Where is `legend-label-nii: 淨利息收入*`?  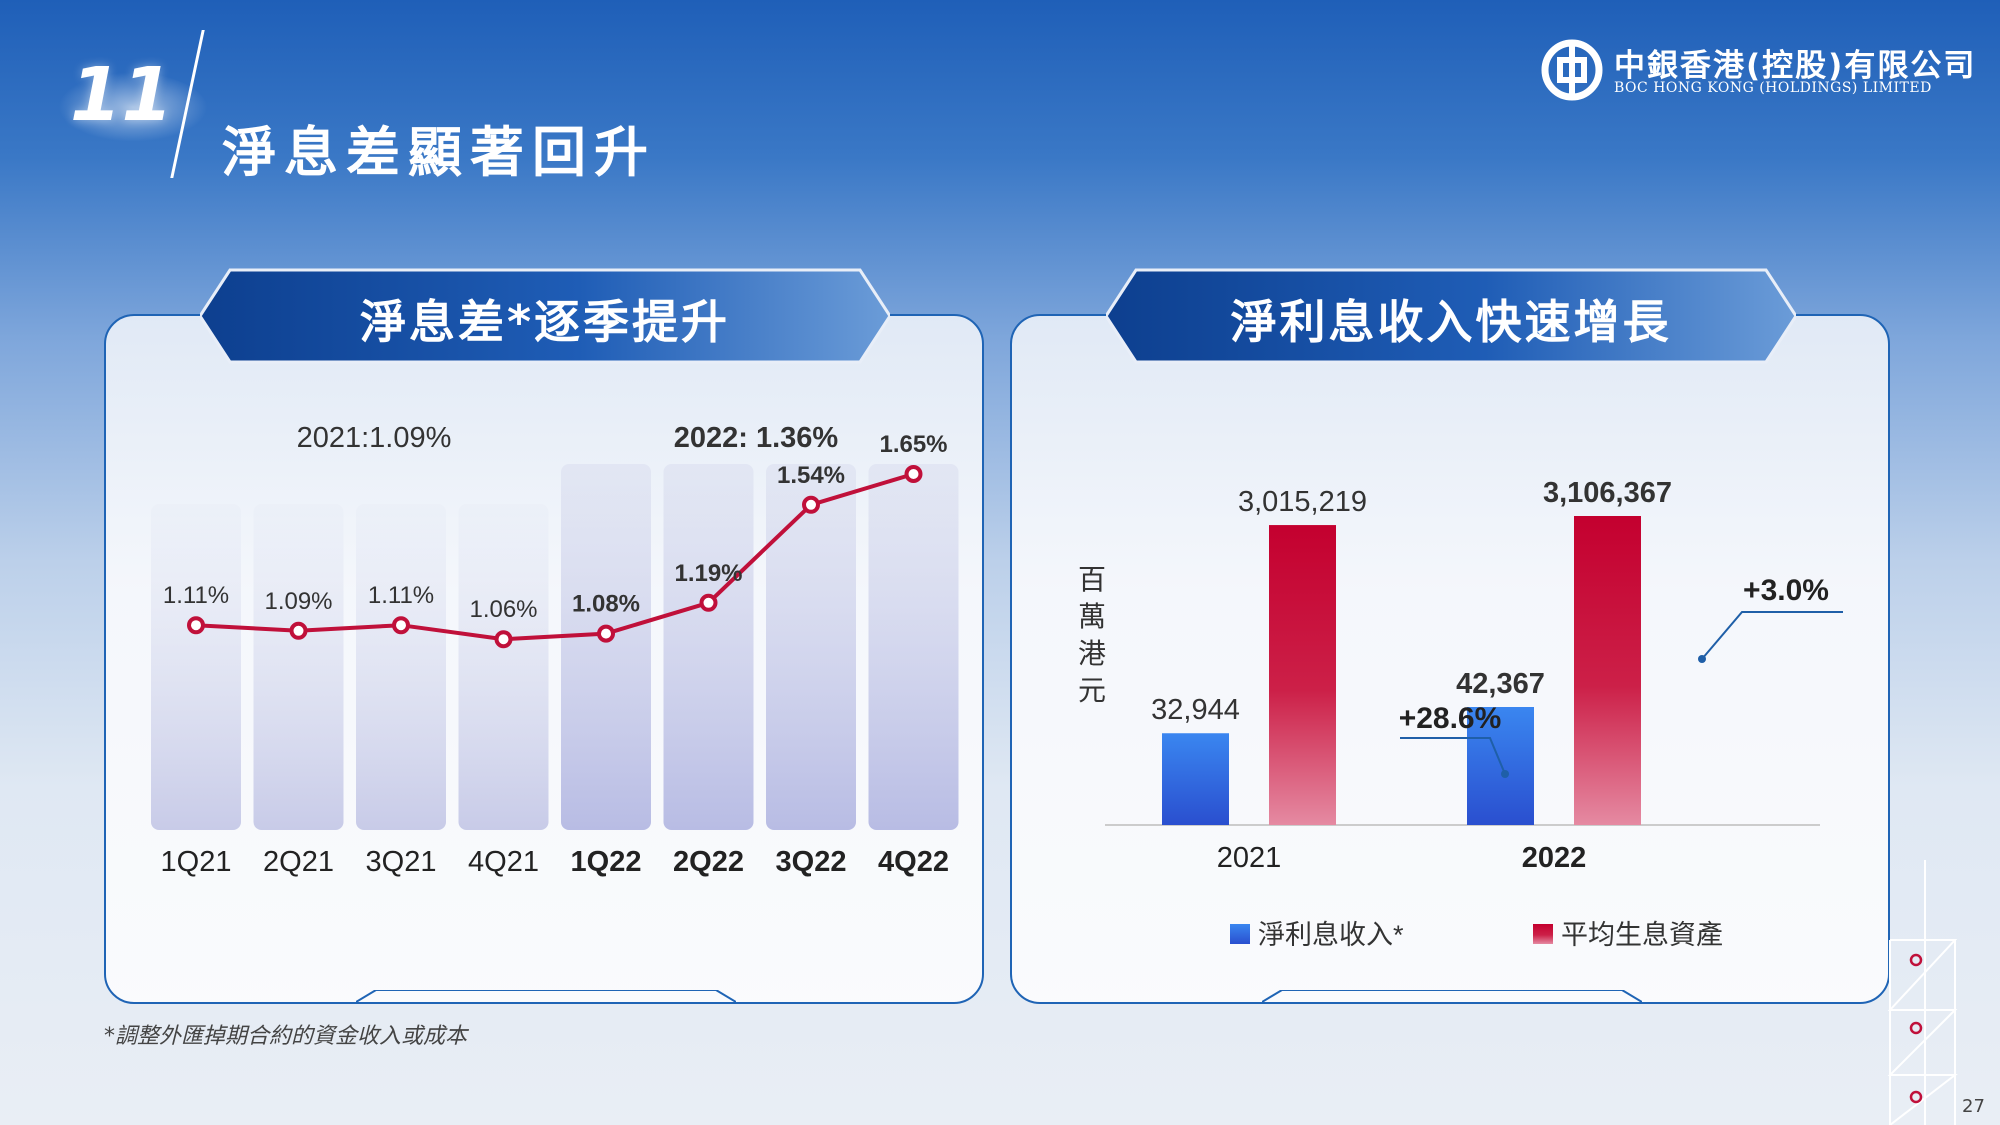 legend-label-nii: 淨利息收入* is located at coordinates (1331, 935).